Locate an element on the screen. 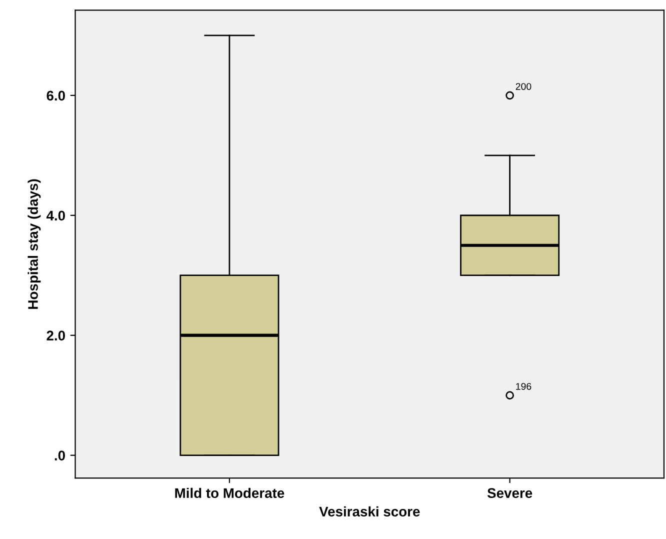  annotation: 196 is located at coordinates (524, 386).